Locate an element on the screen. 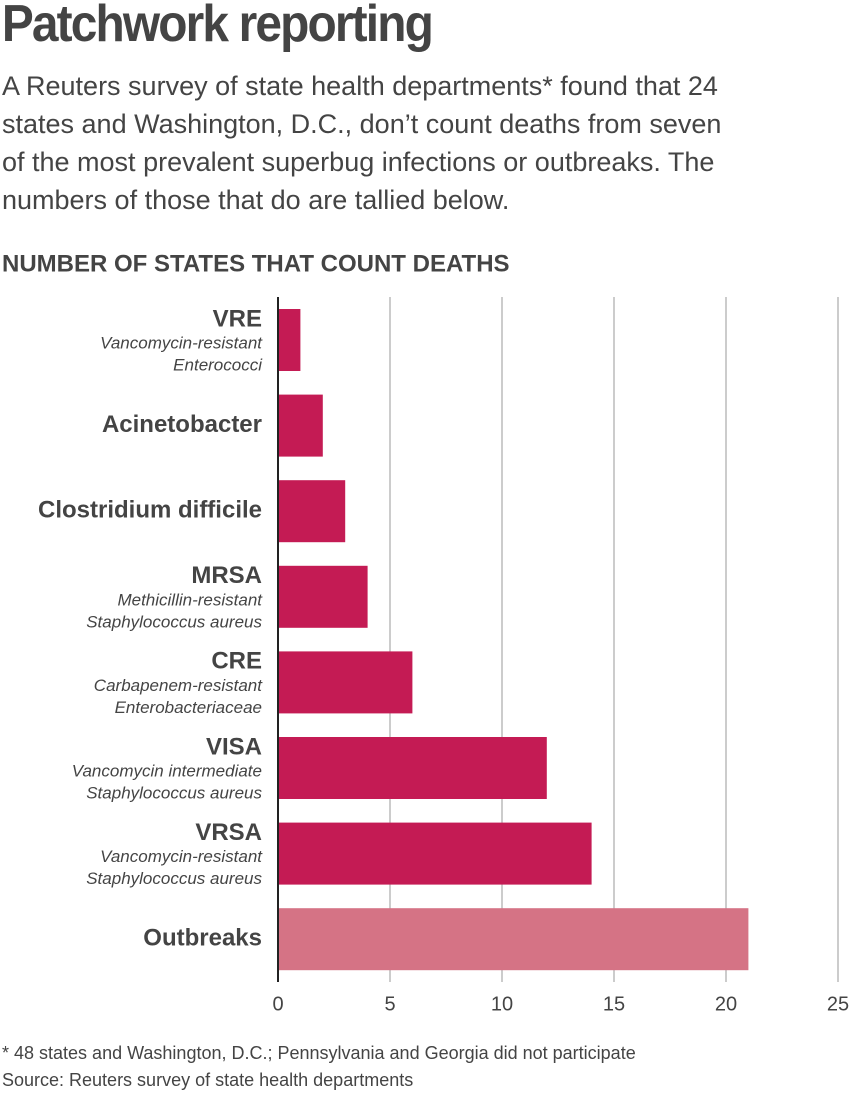 The width and height of the screenshot is (856, 1094). category-description: Enterococci is located at coordinates (218, 364).